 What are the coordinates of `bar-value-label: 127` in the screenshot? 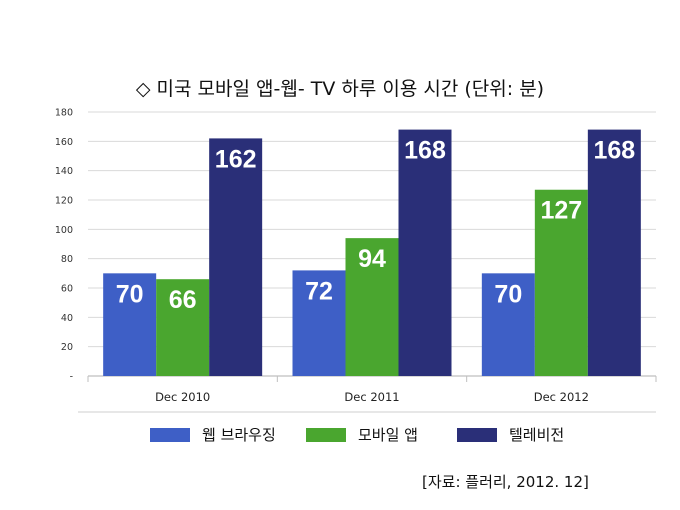 It's located at (561, 211).